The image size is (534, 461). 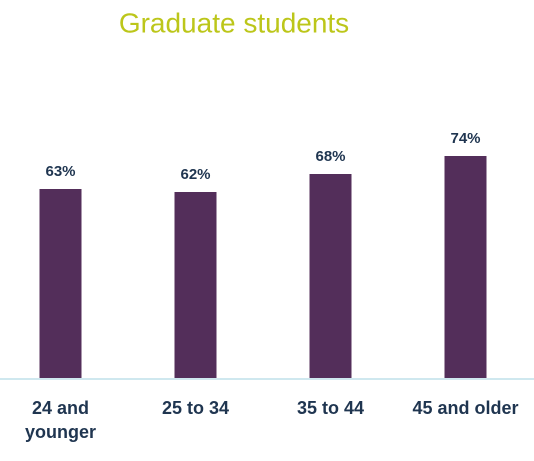 What do you see at coordinates (465, 408) in the screenshot?
I see `x-tick-label: 45 and older` at bounding box center [465, 408].